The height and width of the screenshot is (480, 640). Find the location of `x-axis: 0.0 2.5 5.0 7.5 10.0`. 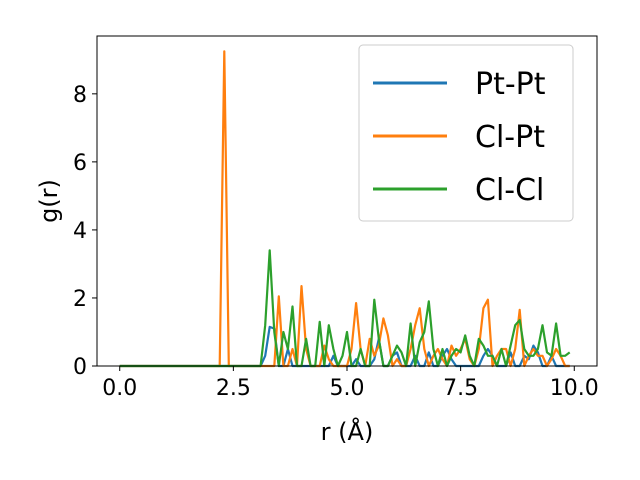

x-axis: 0.0 2.5 5.0 7.5 10.0 is located at coordinates (350, 383).